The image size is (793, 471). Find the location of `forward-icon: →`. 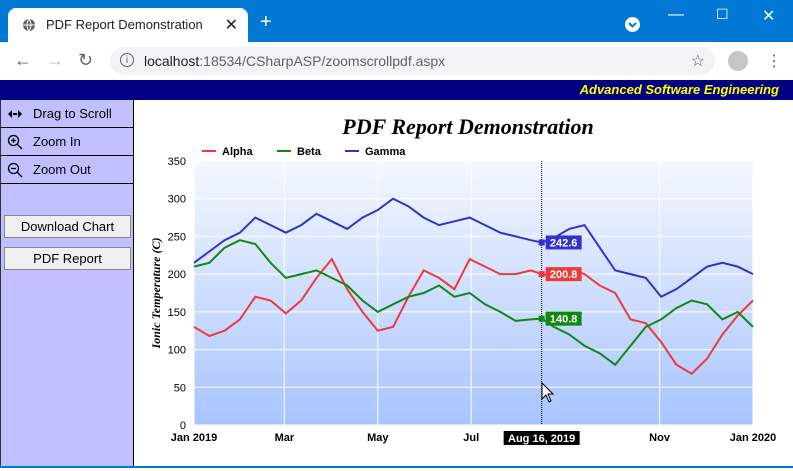

forward-icon: → is located at coordinates (55, 60).